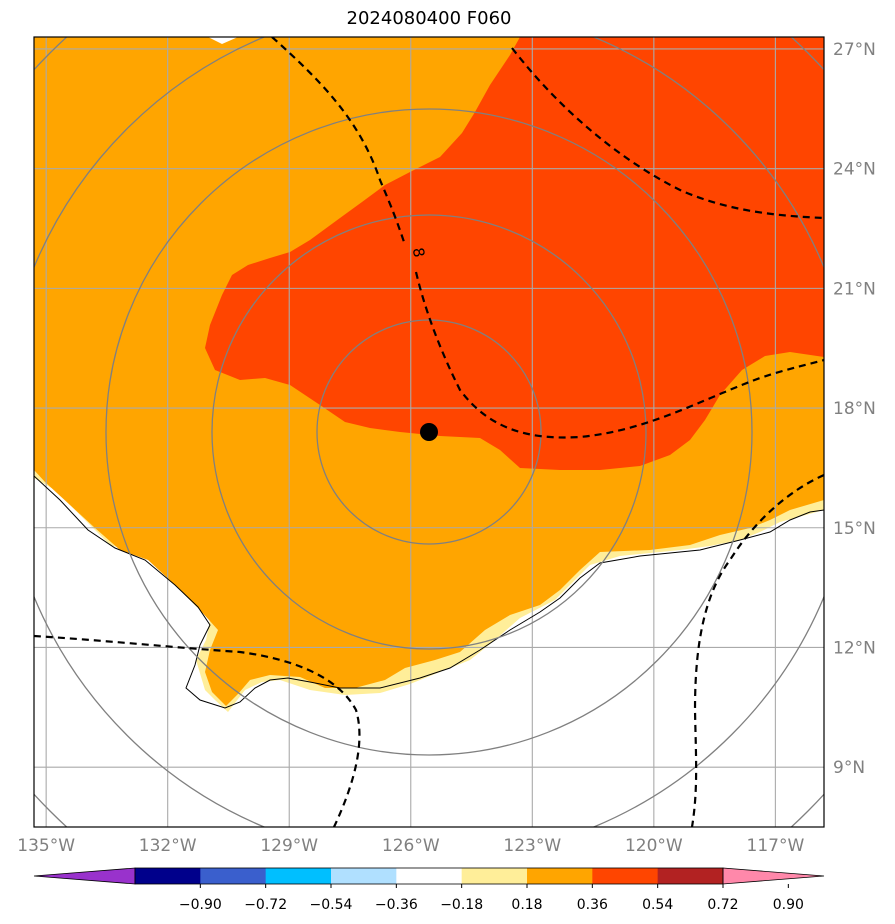 The height and width of the screenshot is (924, 895). Describe the element at coordinates (773, 876) in the screenshot. I see `colorbar-extend-high` at that location.